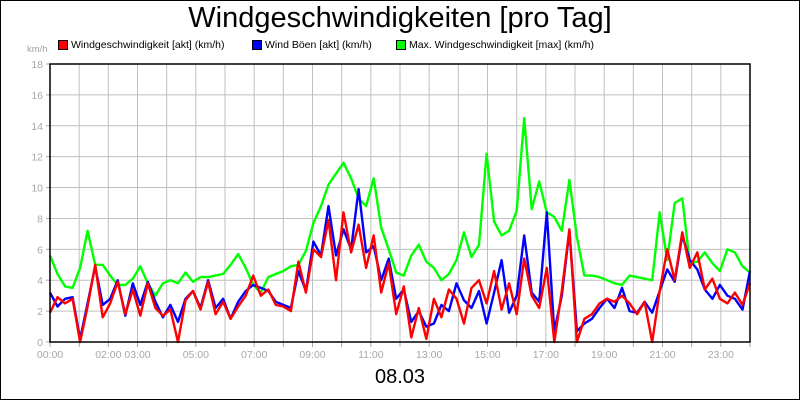 Image resolution: width=800 pixels, height=400 pixels. I want to click on legend-item-max-speed: Max. Windgeschwindigkeit [max] (km/h), so click(495, 45).